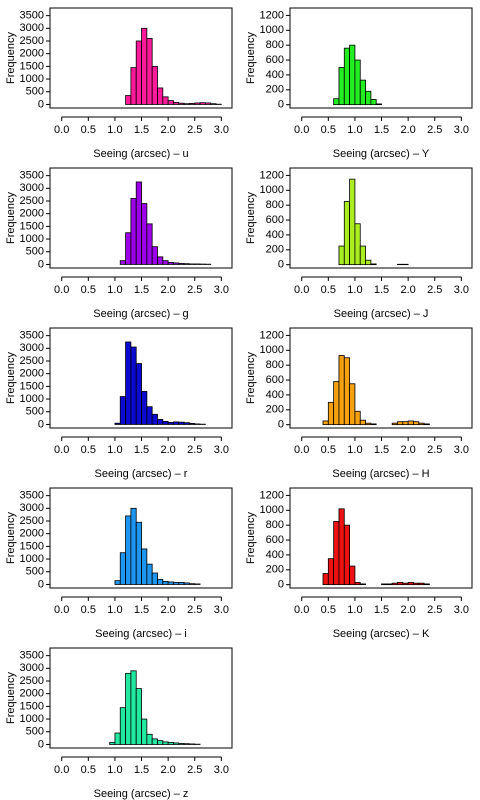 Image resolution: width=480 pixels, height=800 pixels. Describe the element at coordinates (381, 314) in the screenshot. I see `x-axis-label: Seeing (arcsec) – J` at that location.